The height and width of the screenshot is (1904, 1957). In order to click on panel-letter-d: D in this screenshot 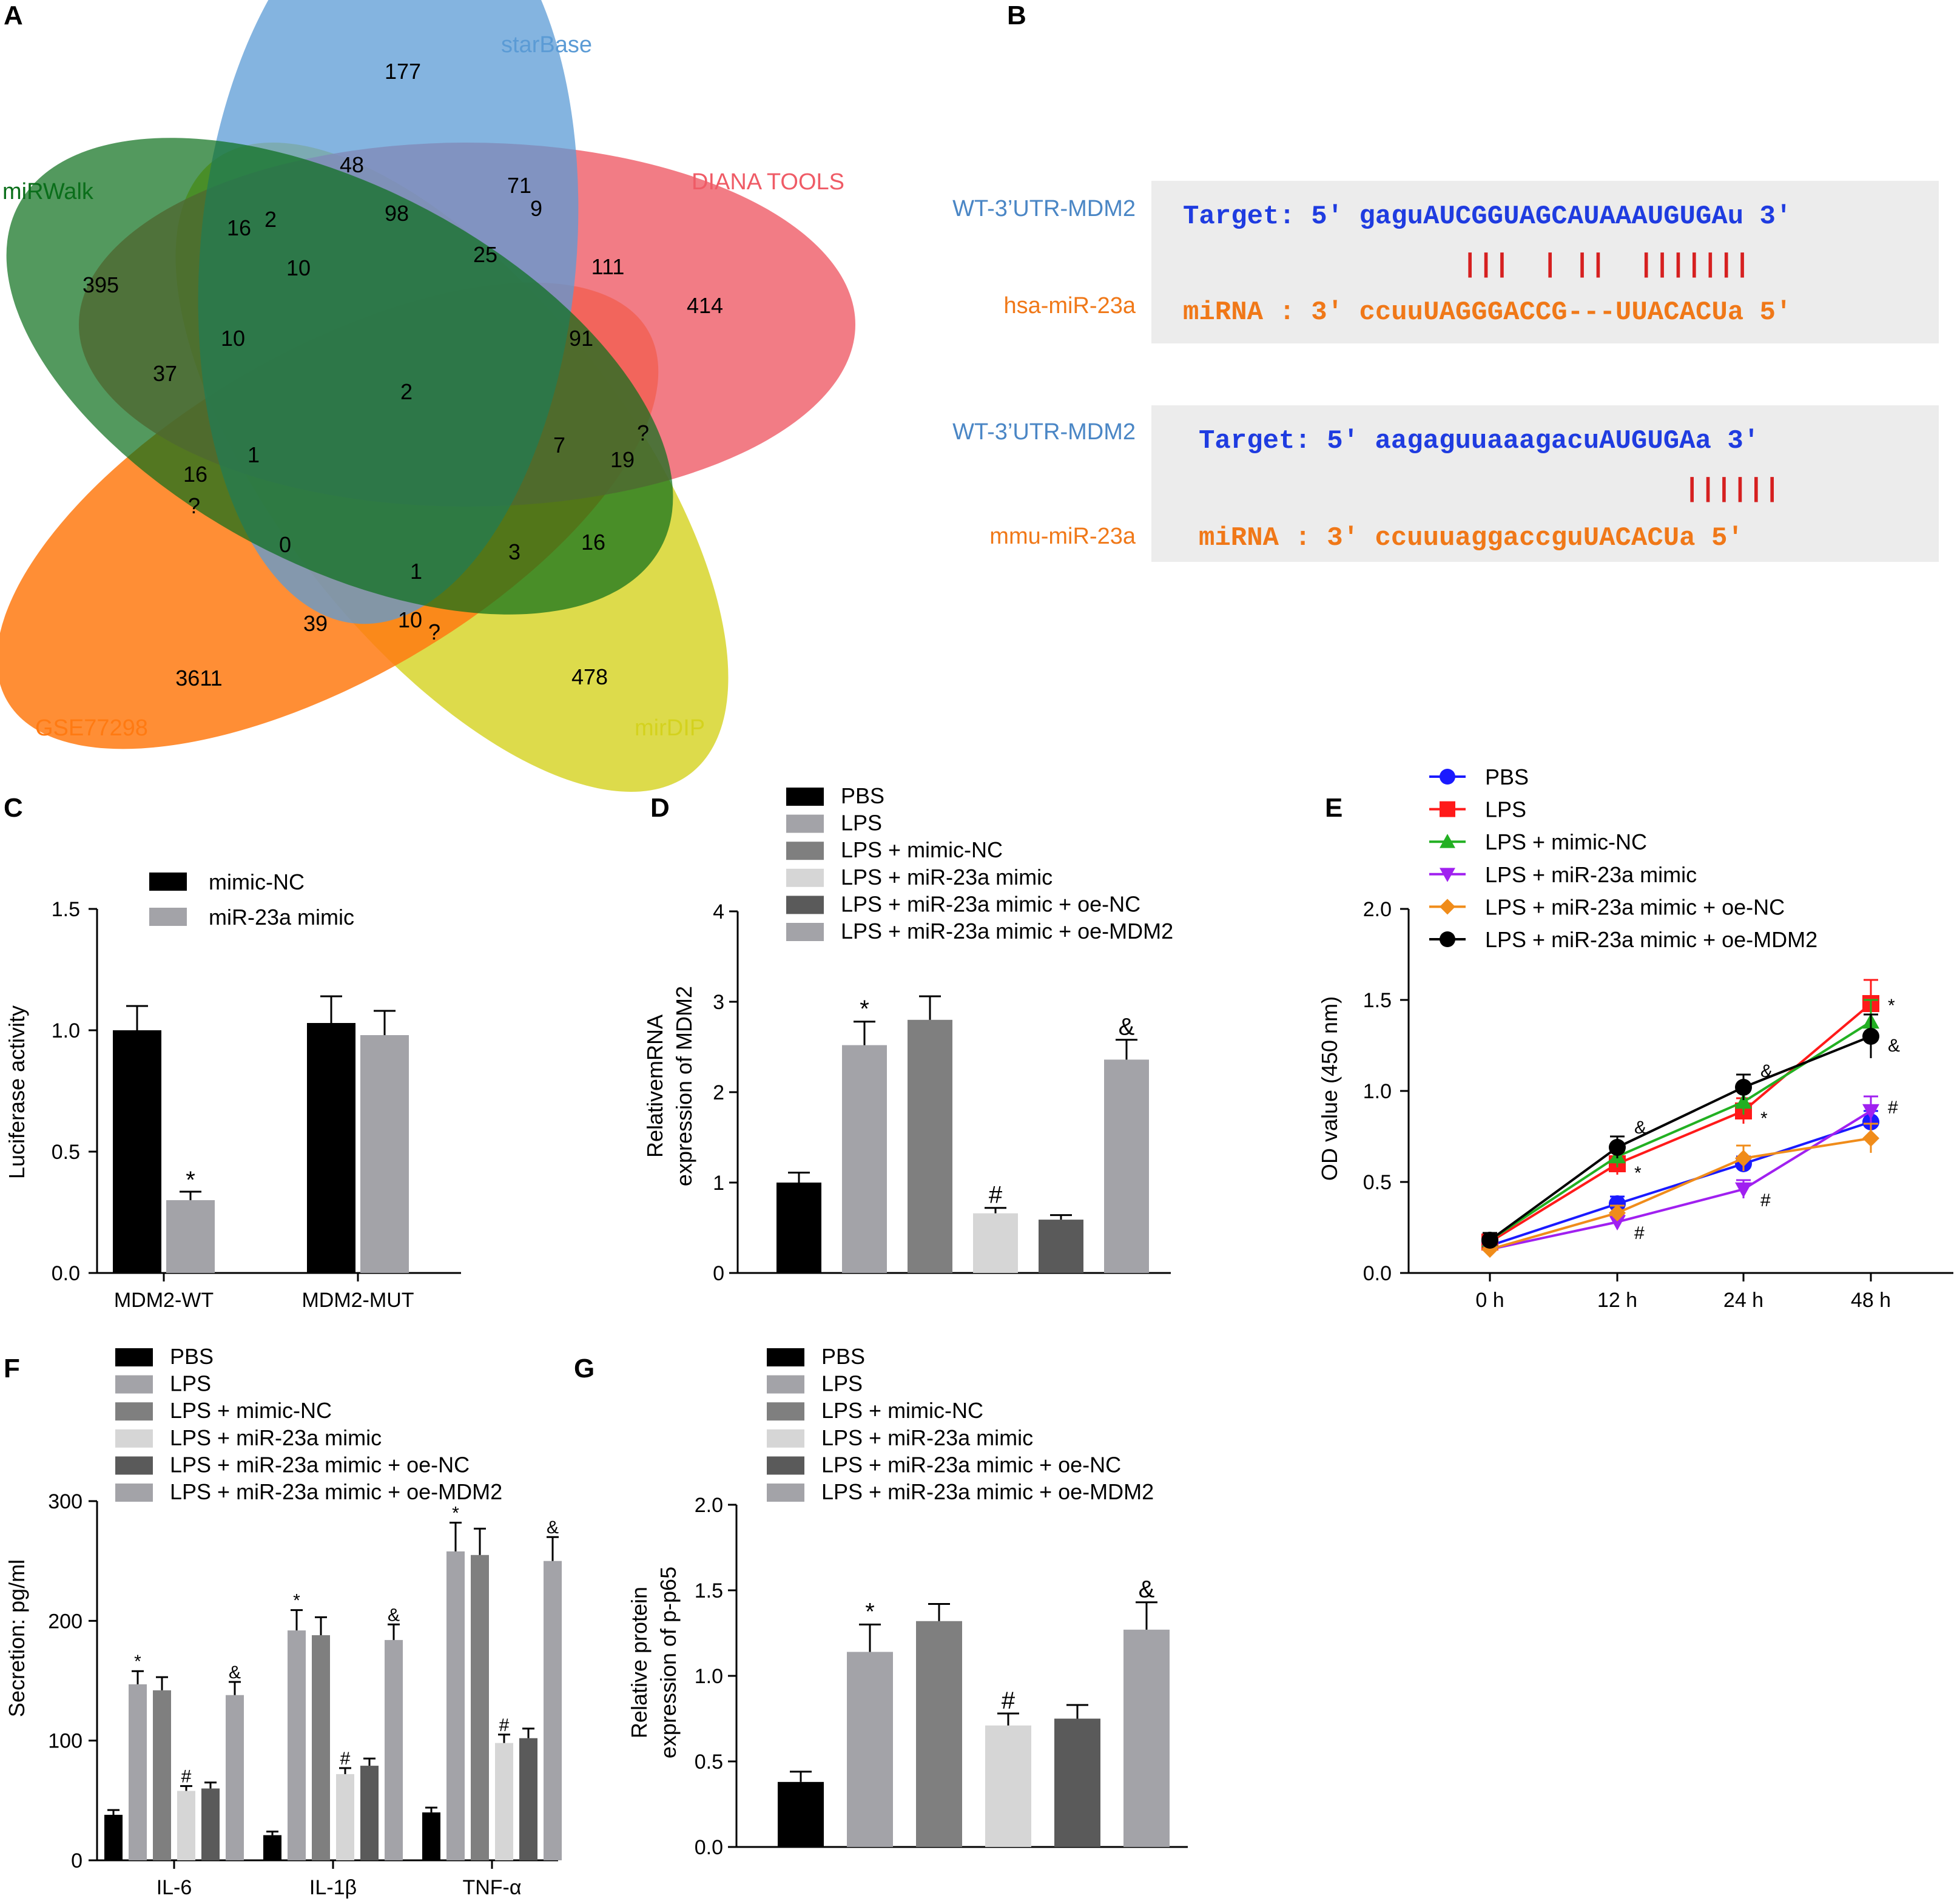, I will do `click(660, 808)`.